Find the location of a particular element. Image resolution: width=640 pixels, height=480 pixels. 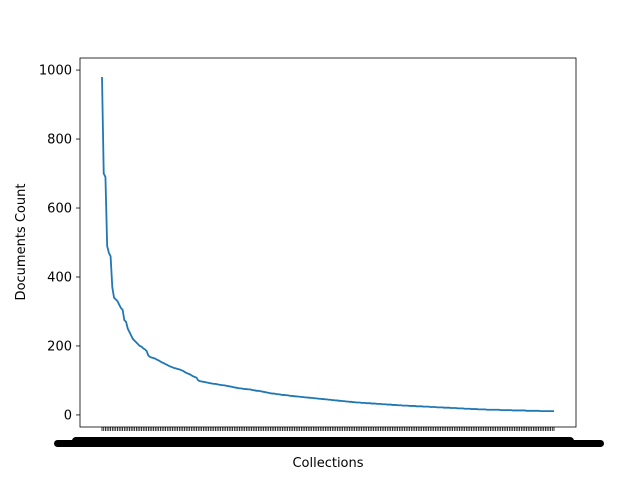

y-axis-ticks: 0 200 400 600 800 1000 is located at coordinates (59, 243).